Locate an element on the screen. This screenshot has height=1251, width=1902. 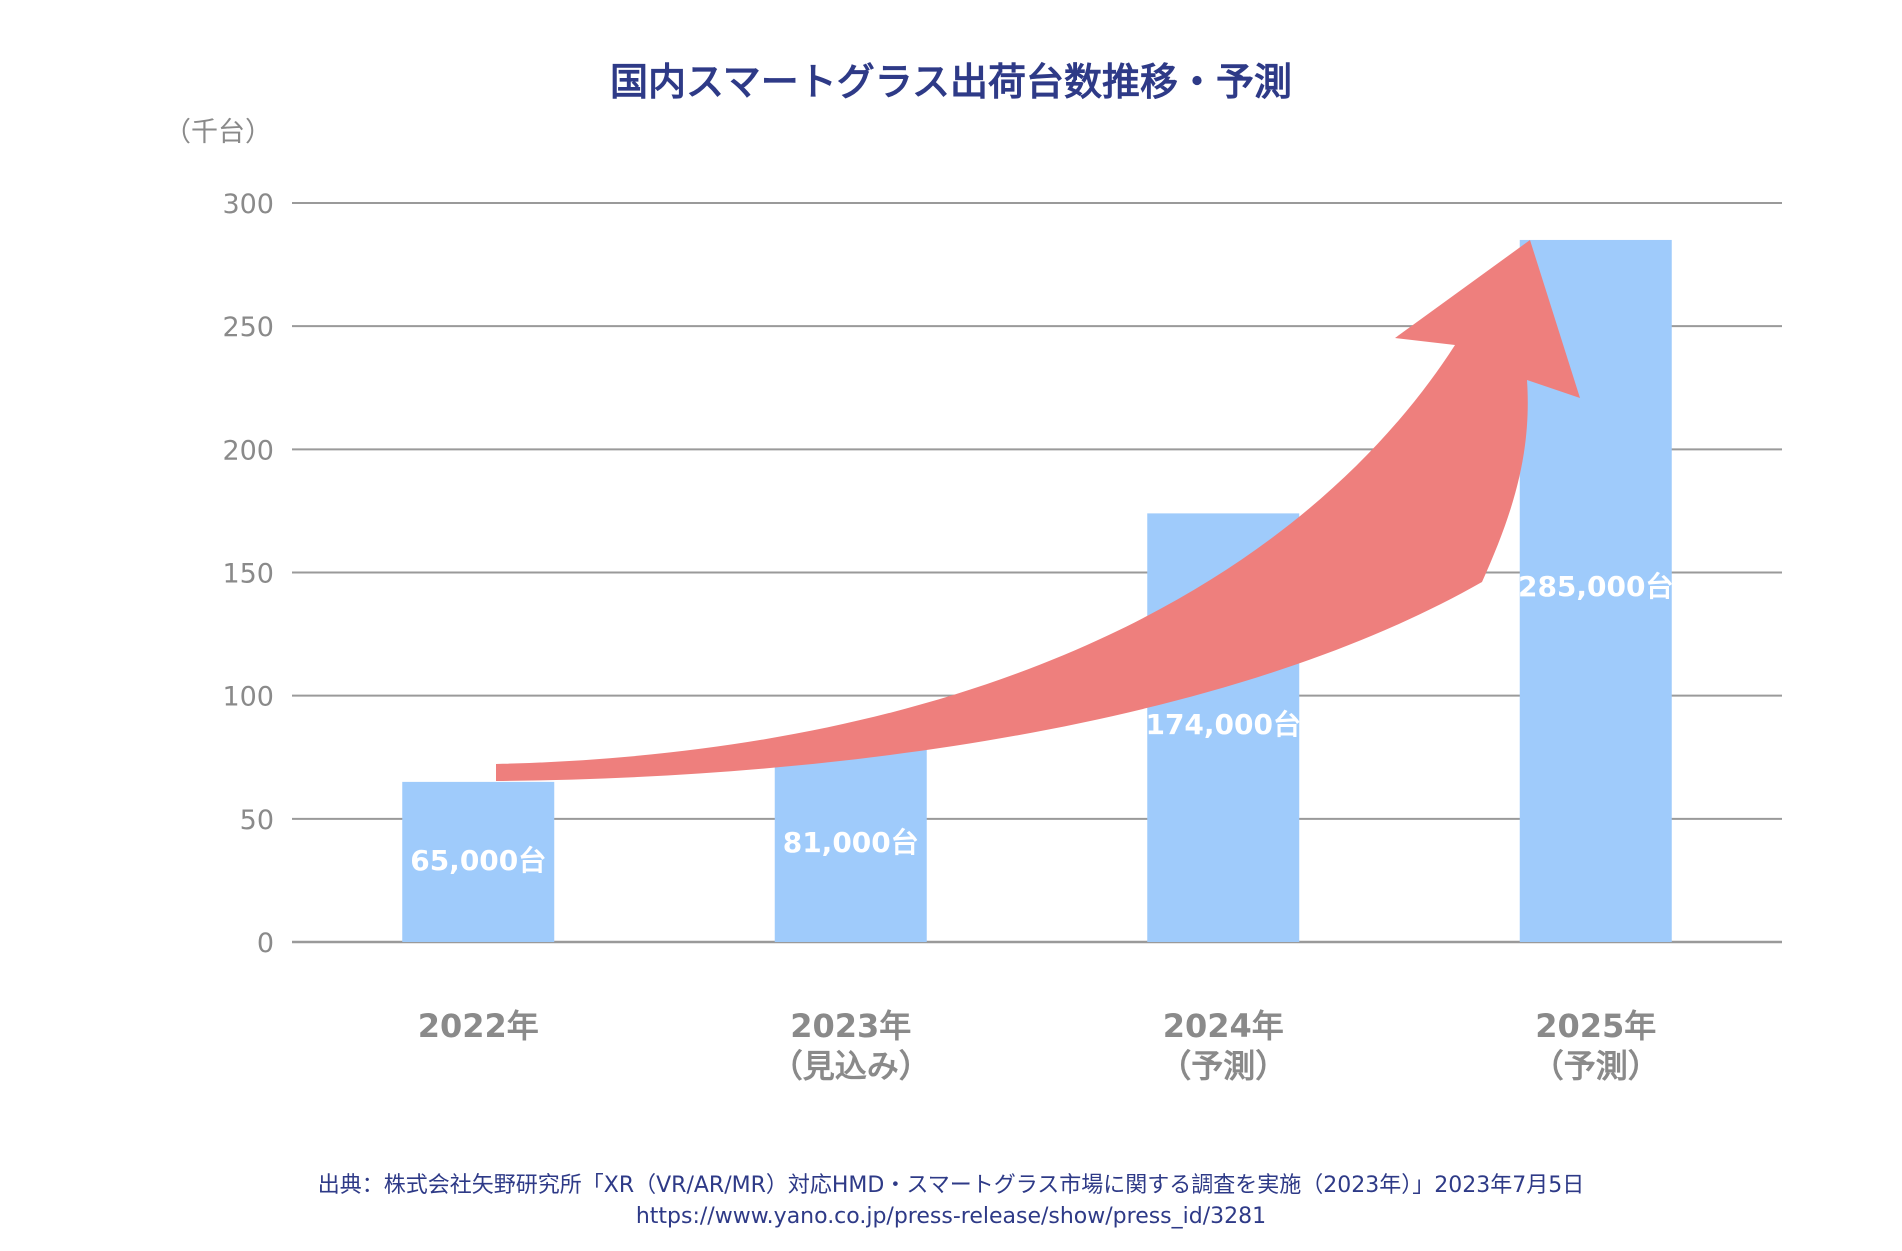
chart-title: 国内スマートグラス出荷台数推移・予測 is located at coordinates (951, 82).